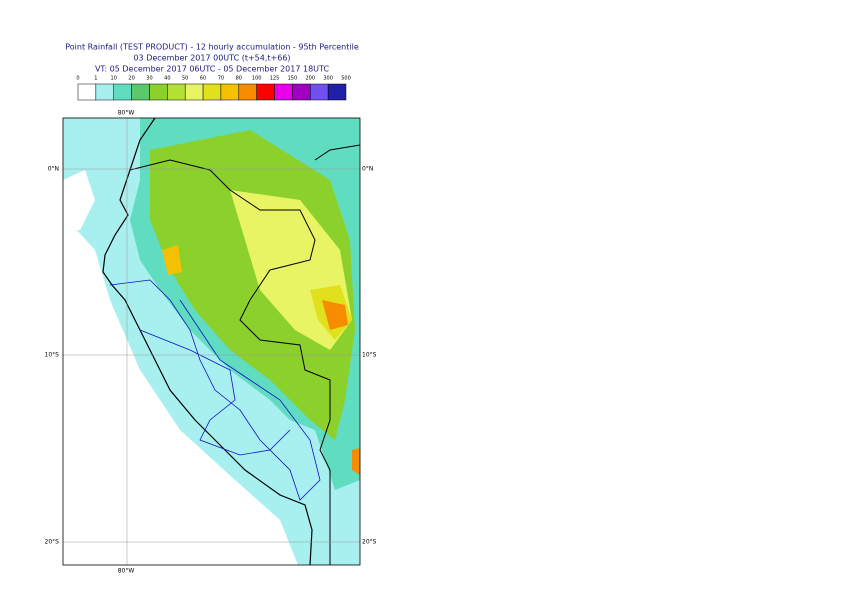 The image size is (842, 600). Describe the element at coordinates (310, 79) in the screenshot. I see `legend-label: 200` at that location.